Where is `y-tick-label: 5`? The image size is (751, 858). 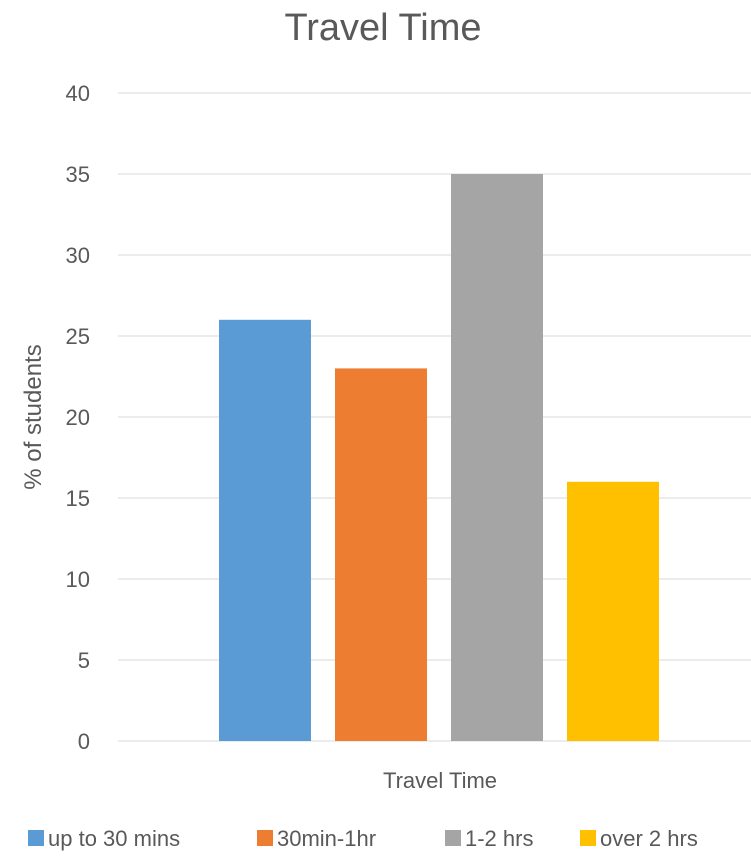 y-tick-label: 5 is located at coordinates (84, 660).